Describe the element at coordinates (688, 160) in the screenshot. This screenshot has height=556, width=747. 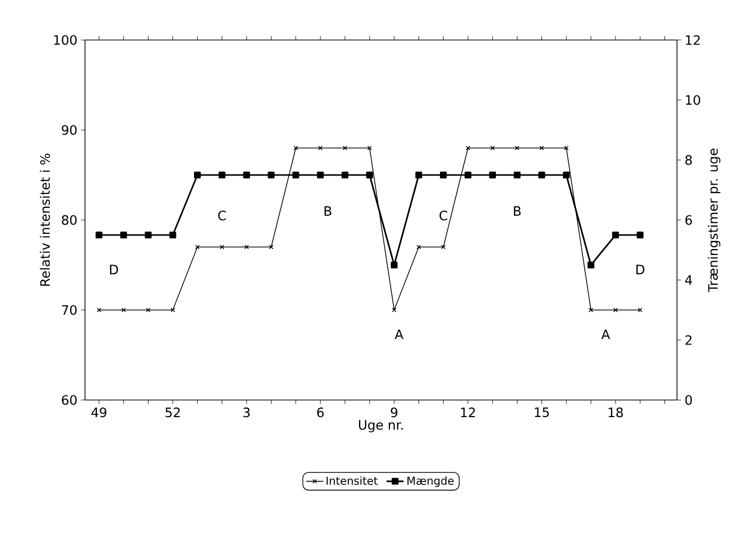
I see `y2-tick-label: 8` at that location.